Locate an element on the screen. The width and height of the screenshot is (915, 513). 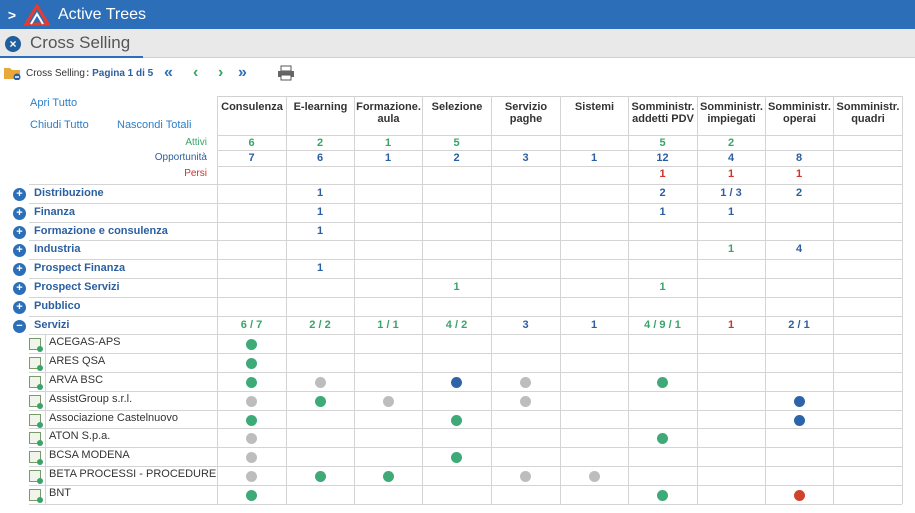
column-header-5: Servizio paghe is located at coordinates (525, 116).